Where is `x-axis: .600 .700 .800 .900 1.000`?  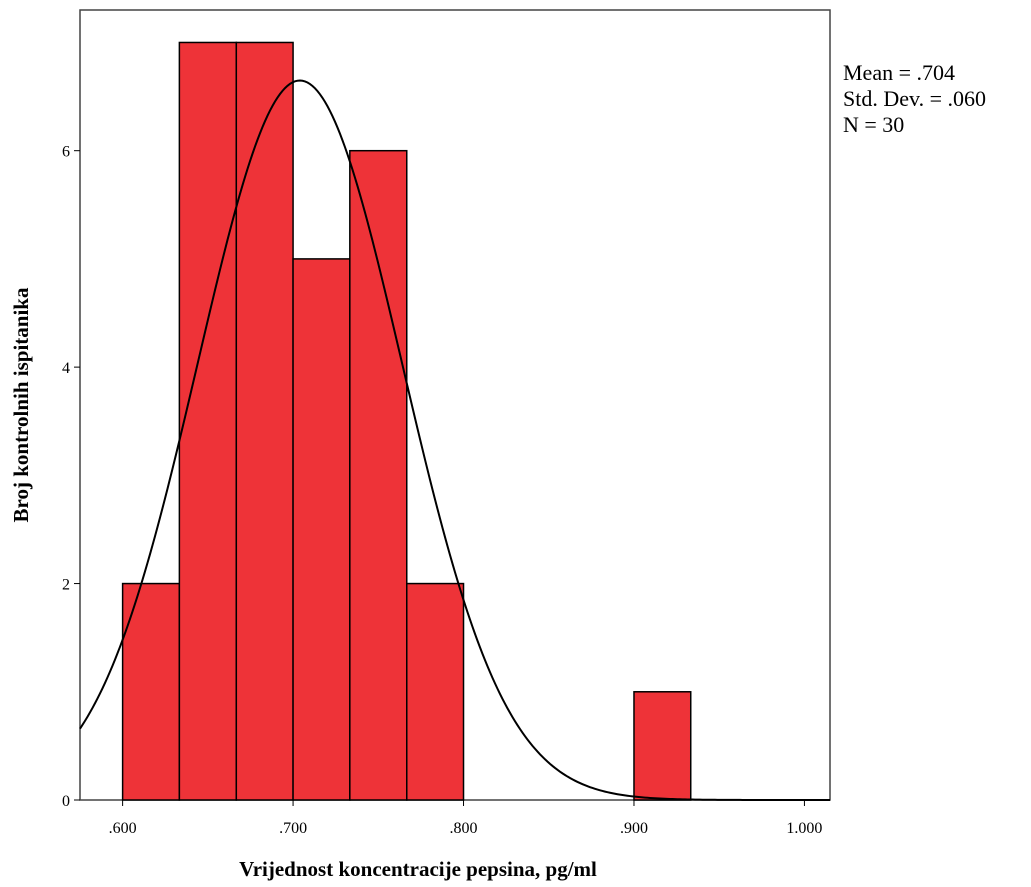 x-axis: .600 .700 .800 .900 1.000 is located at coordinates (465, 818).